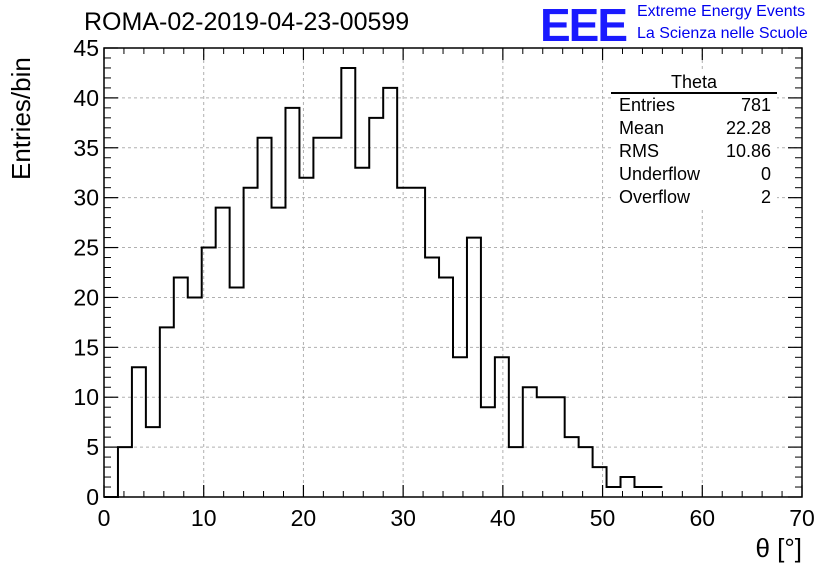 The height and width of the screenshot is (572, 836). I want to click on y-tick-label: 0, so click(92, 497).